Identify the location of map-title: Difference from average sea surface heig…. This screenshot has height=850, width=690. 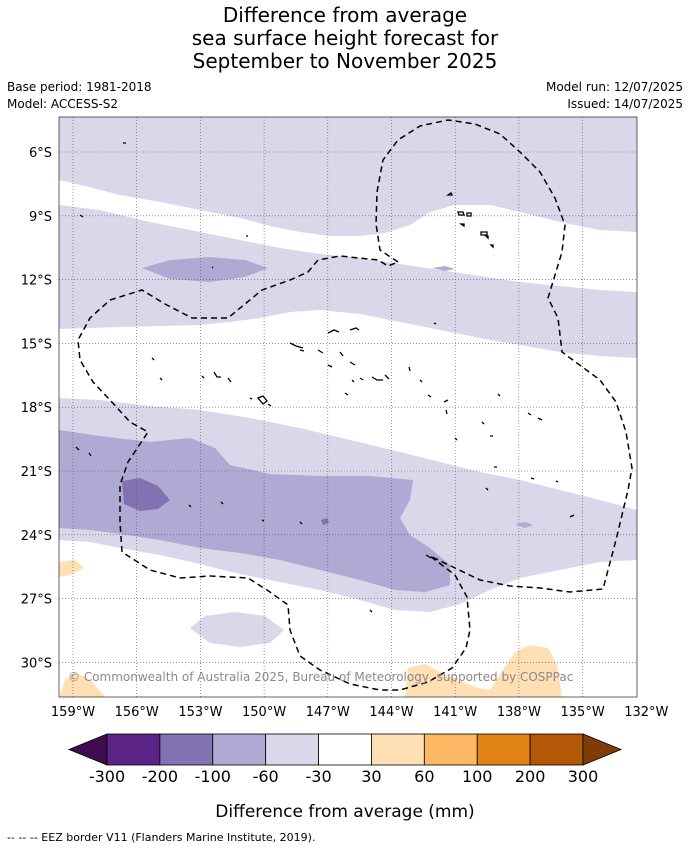
(345, 38).